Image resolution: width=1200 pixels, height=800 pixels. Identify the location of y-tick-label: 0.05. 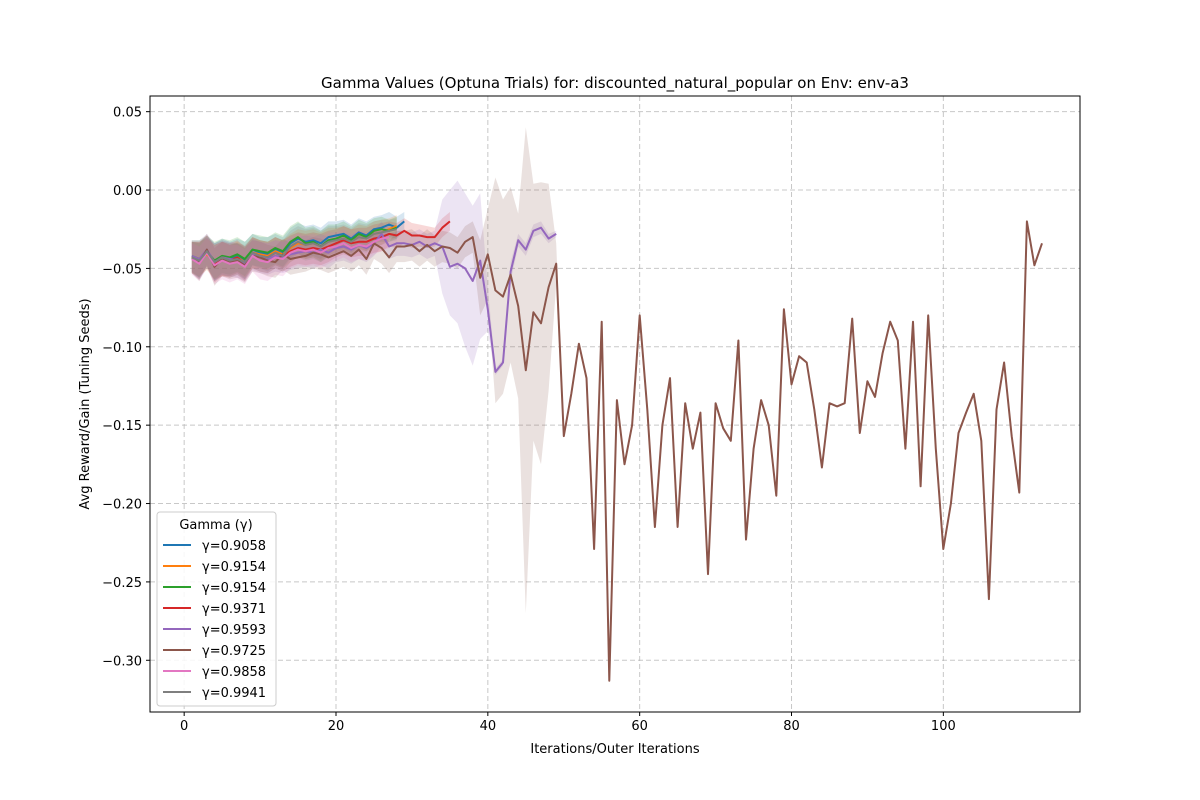
(127, 113).